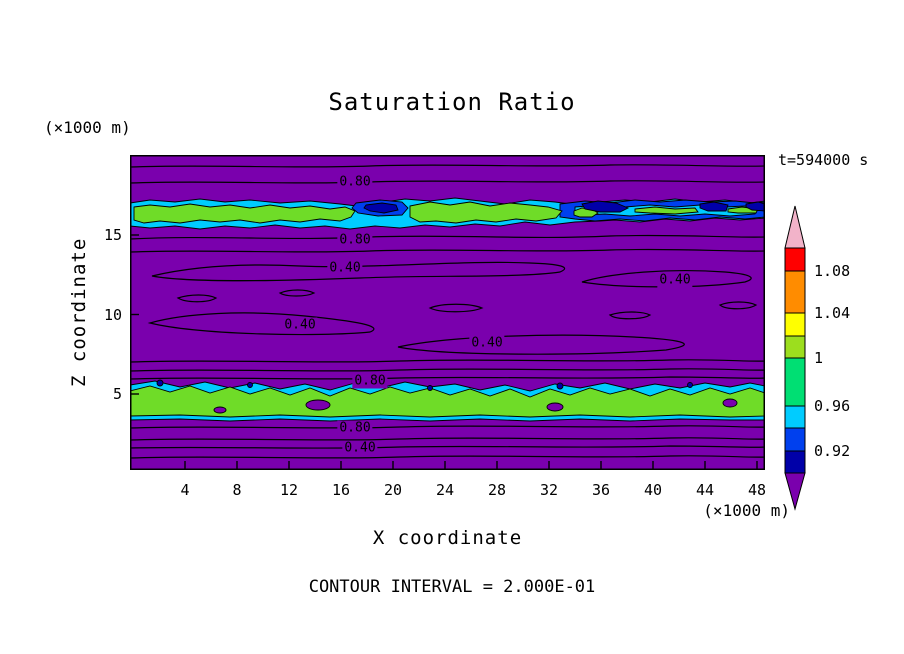  Describe the element at coordinates (237, 490) in the screenshot. I see `x-tick-label: 8` at that location.